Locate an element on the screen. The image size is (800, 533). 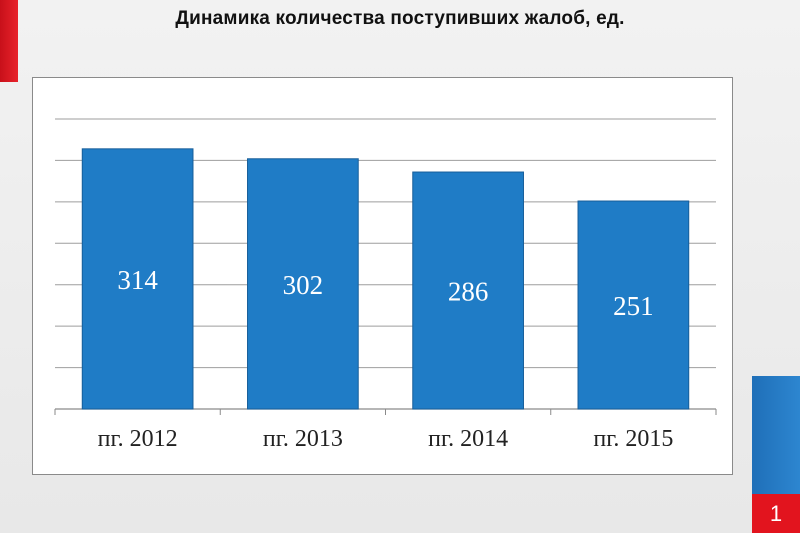
bar-value-label-4: 251 is located at coordinates (633, 306).